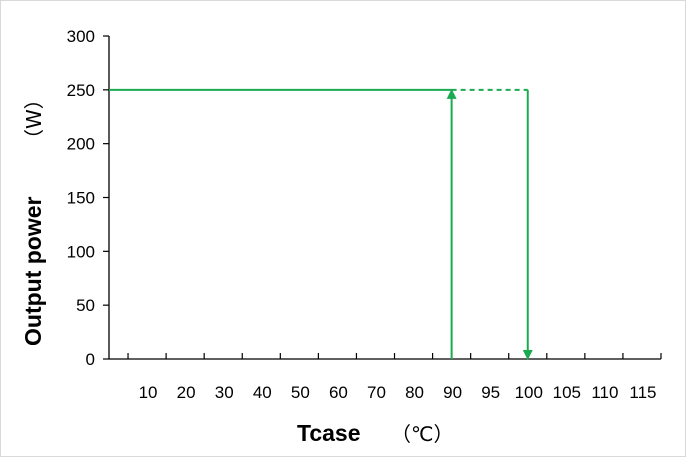 This screenshot has height=458, width=686. I want to click on x-axis-title: Tcase, so click(329, 433).